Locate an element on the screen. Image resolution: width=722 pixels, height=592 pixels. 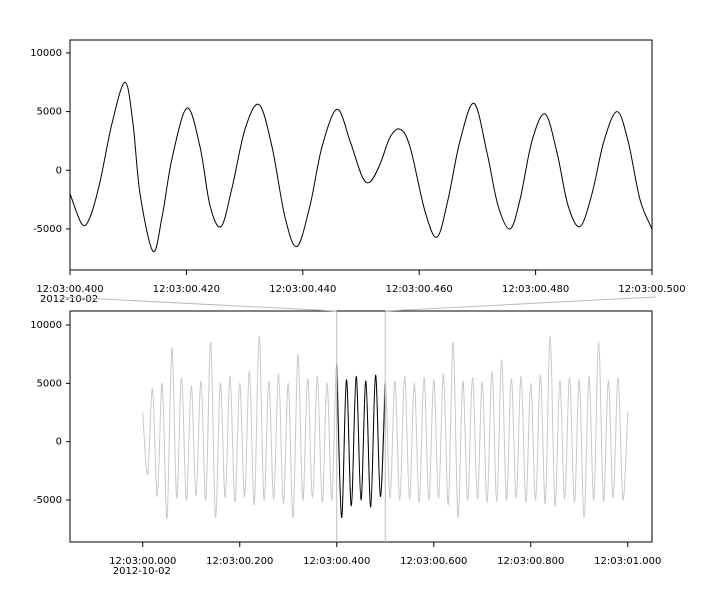
waveform-highlight is located at coordinates (361, 441).